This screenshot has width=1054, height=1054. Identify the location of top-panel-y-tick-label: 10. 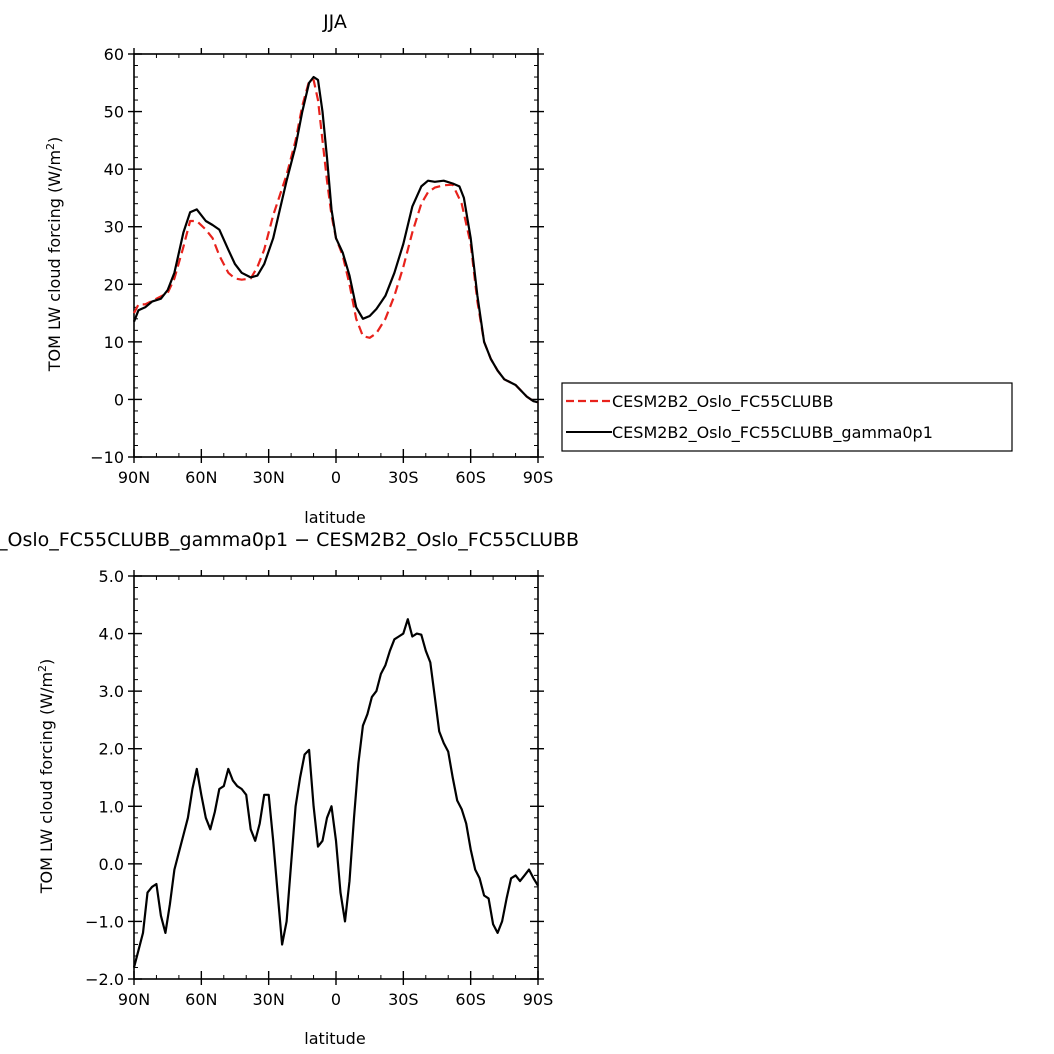
(114, 342).